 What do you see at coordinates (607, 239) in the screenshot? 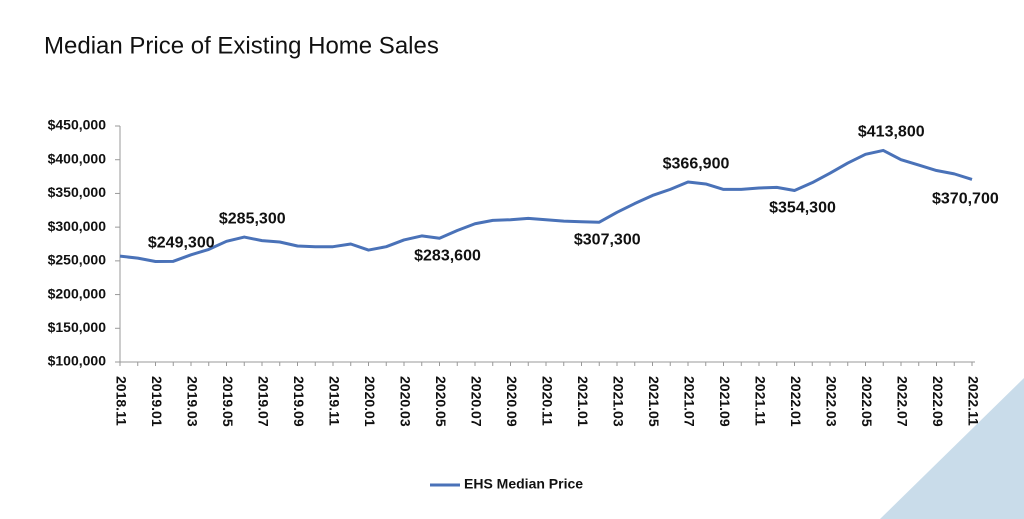
I see `data-label: $307,300` at bounding box center [607, 239].